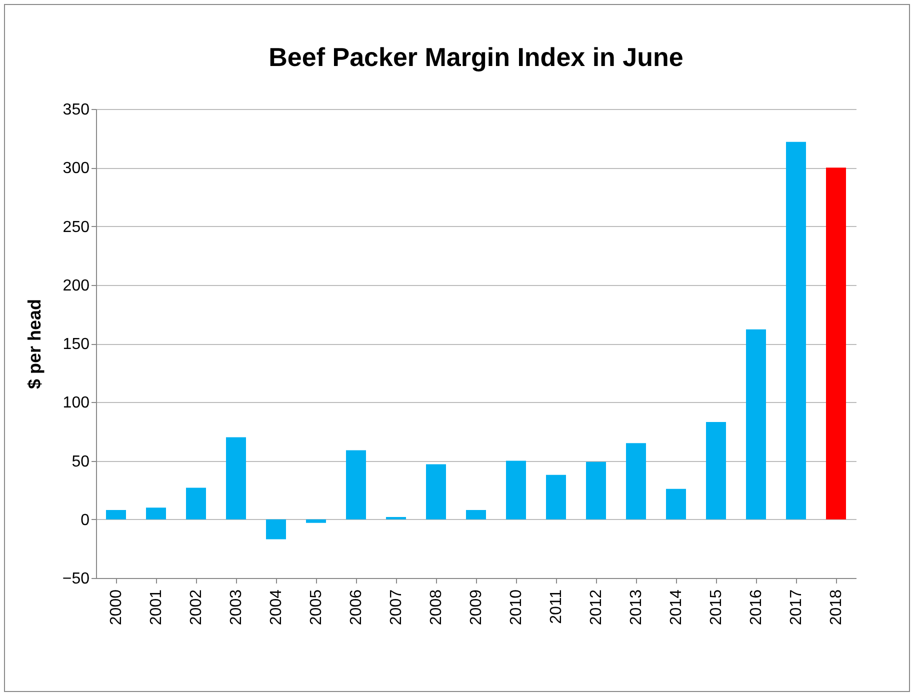 This screenshot has height=698, width=916. Describe the element at coordinates (76, 110) in the screenshot. I see `y-tick-label: 350` at that location.